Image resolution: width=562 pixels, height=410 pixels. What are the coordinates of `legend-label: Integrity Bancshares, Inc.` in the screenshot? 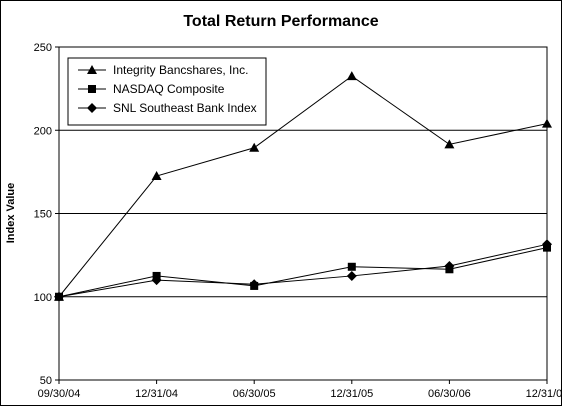 It's located at (180, 70).